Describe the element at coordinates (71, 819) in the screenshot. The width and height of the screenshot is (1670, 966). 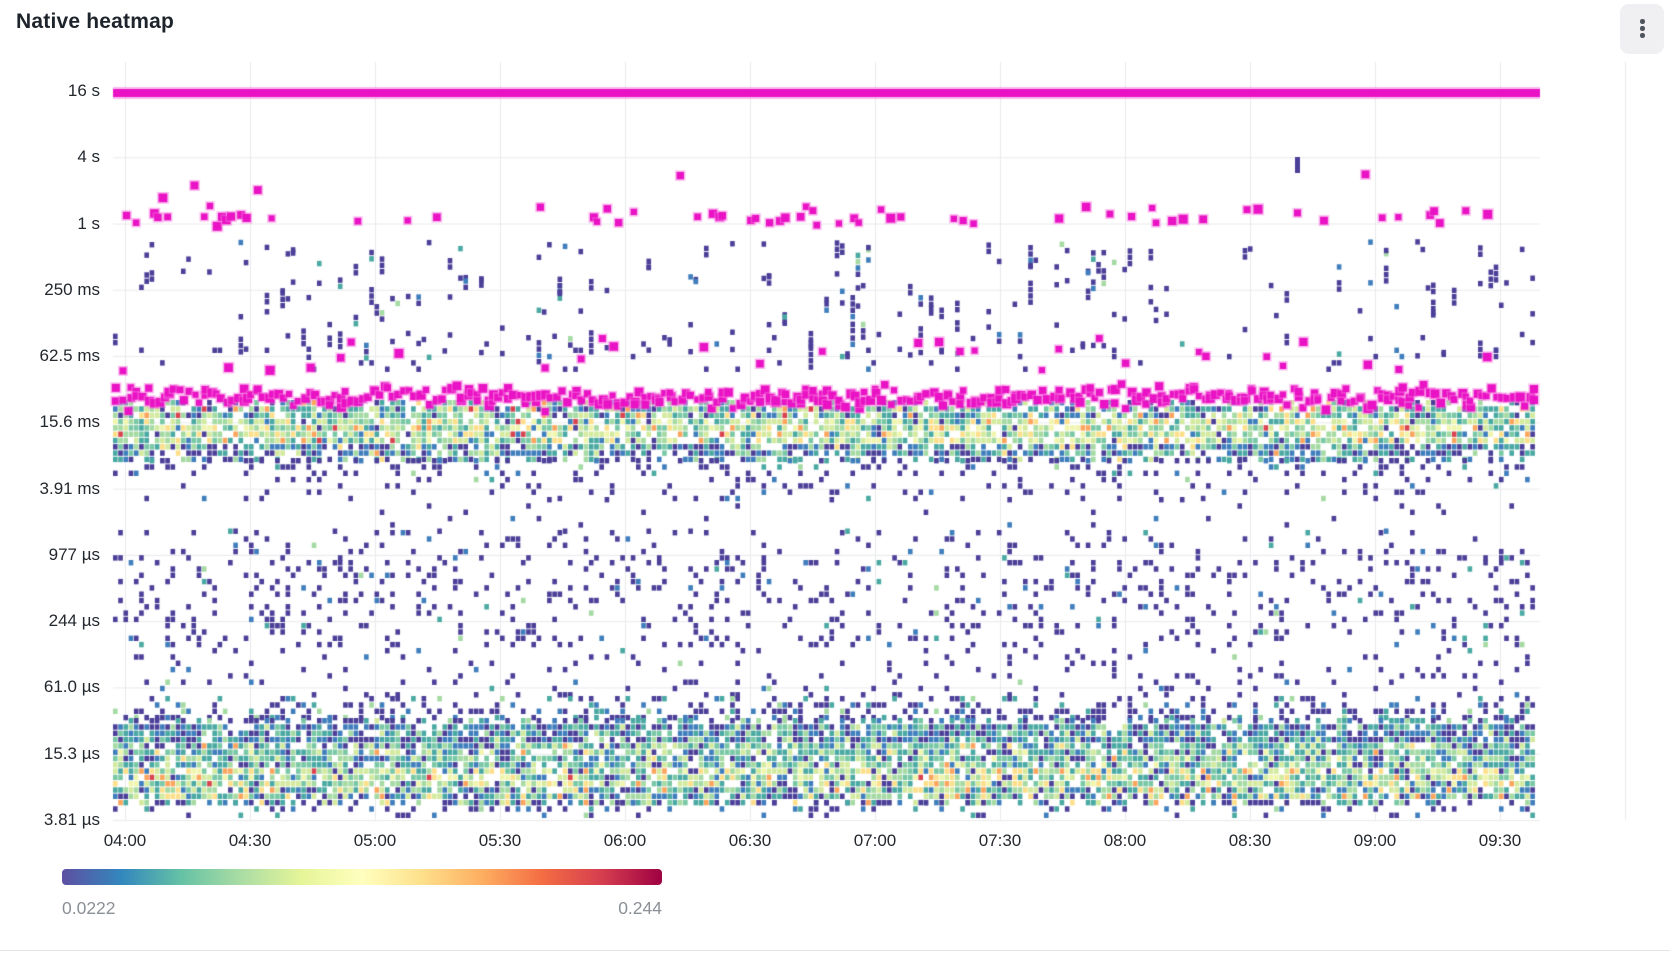
I see `y-tick-label: 3.81 µs` at that location.